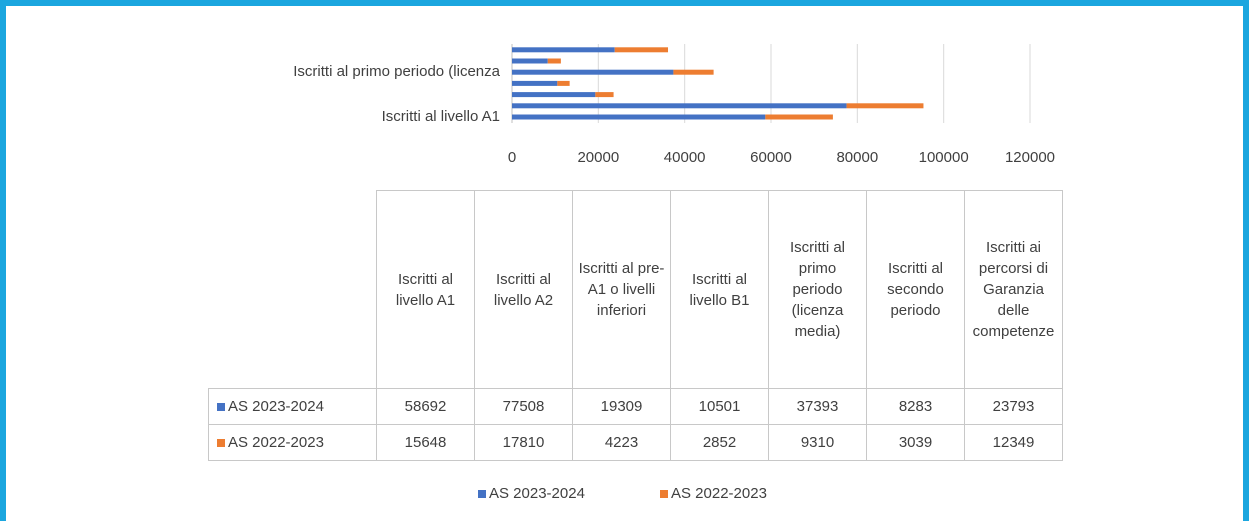 This screenshot has width=1249, height=521. Describe the element at coordinates (1013, 442) in the screenshot. I see `table-cell: 12349` at that location.